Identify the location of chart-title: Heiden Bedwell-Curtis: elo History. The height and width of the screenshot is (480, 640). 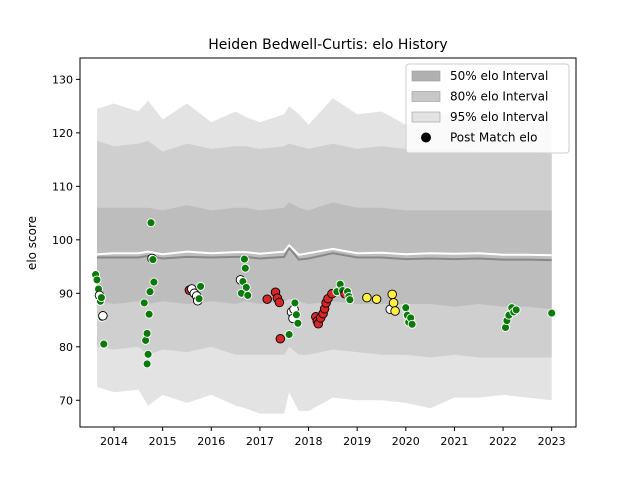
(327, 45).